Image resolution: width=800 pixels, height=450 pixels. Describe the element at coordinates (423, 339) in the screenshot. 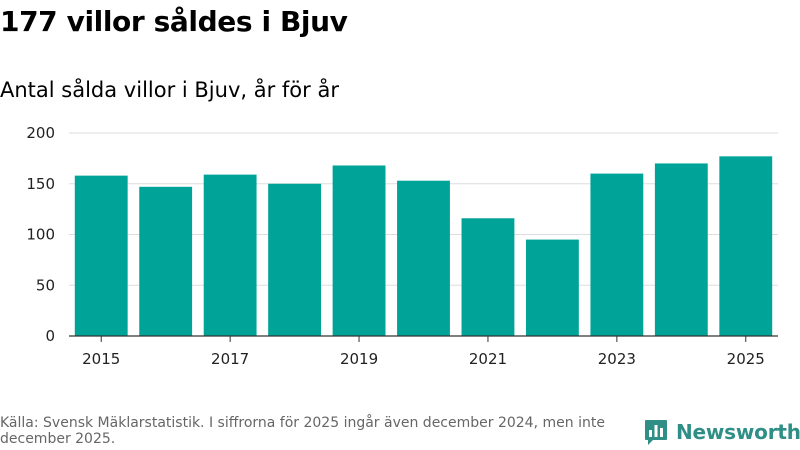

I see `x-axis-ticks` at that location.